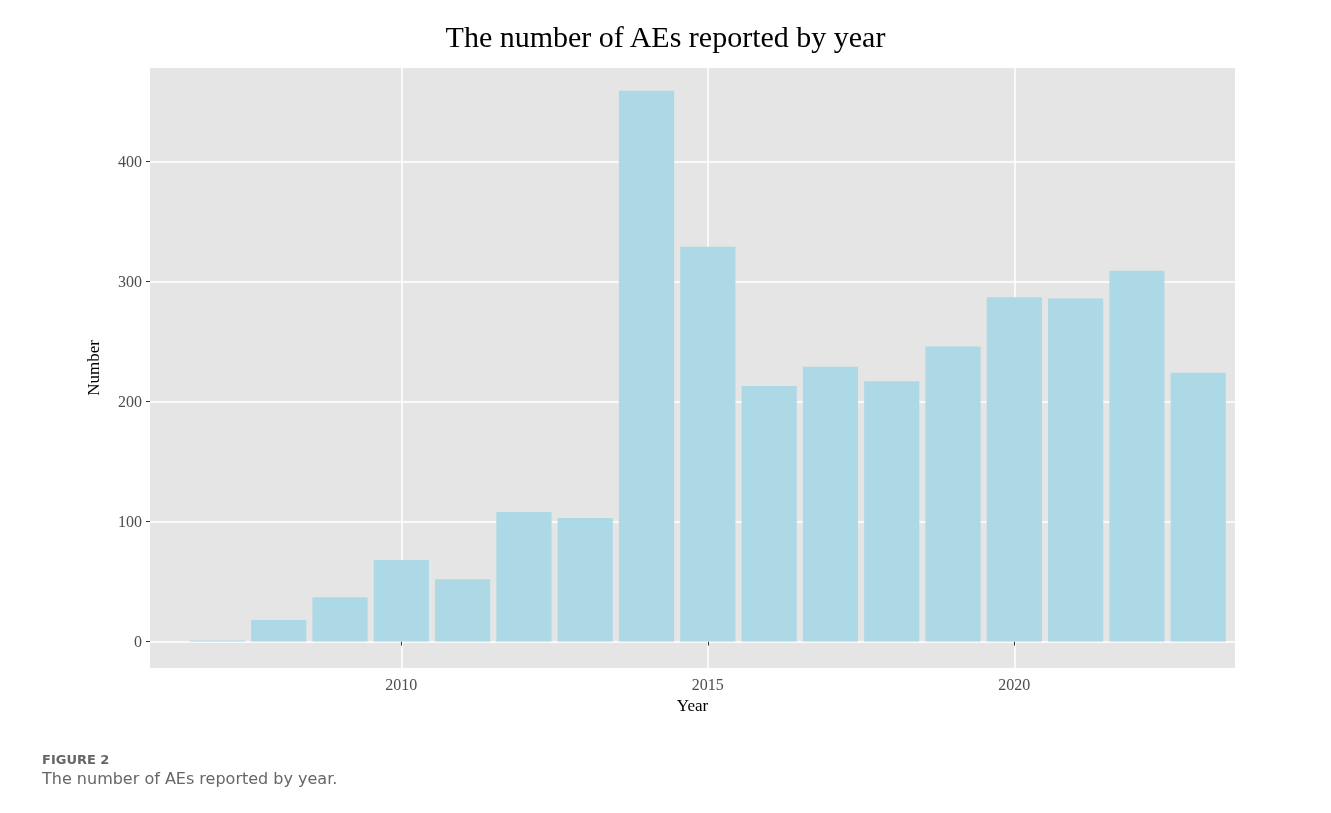 The width and height of the screenshot is (1331, 813). What do you see at coordinates (130, 282) in the screenshot?
I see `y-tick-label: 300` at bounding box center [130, 282].